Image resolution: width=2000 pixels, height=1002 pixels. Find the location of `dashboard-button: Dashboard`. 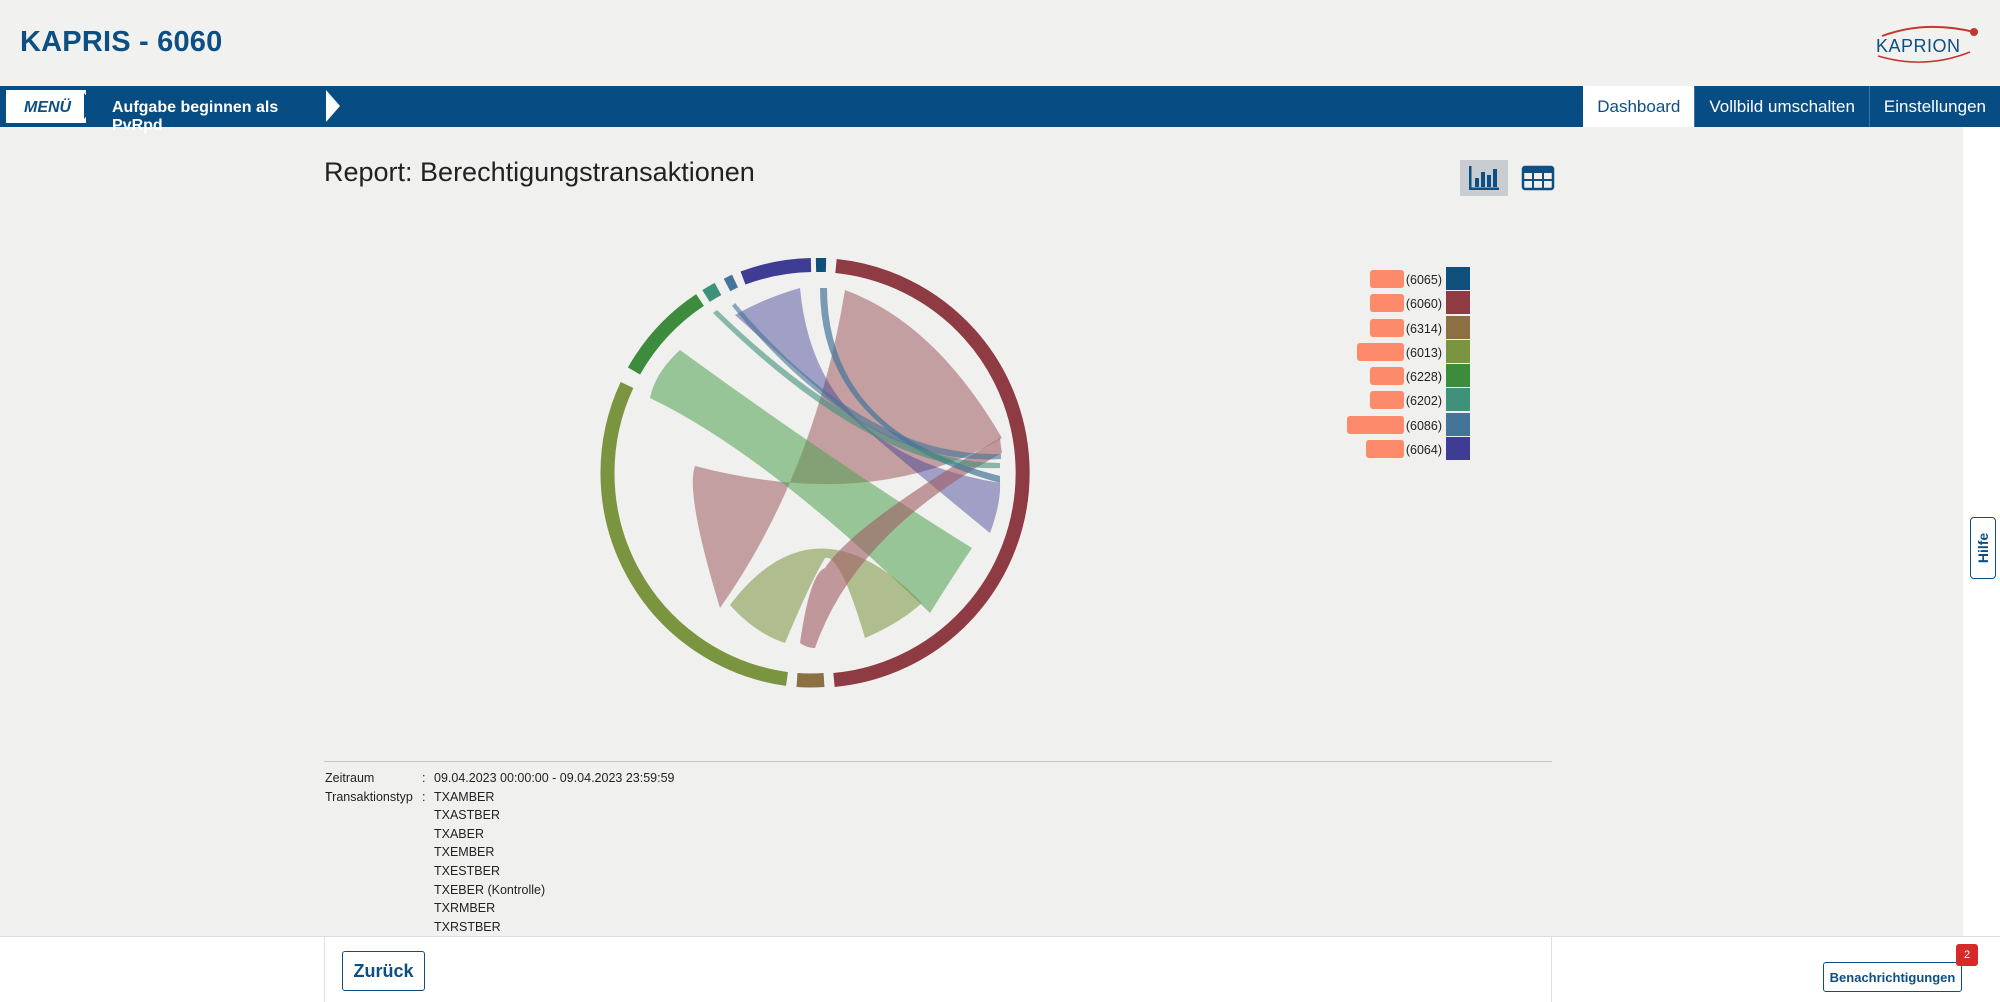

dashboard-button: Dashboard is located at coordinates (1639, 106).